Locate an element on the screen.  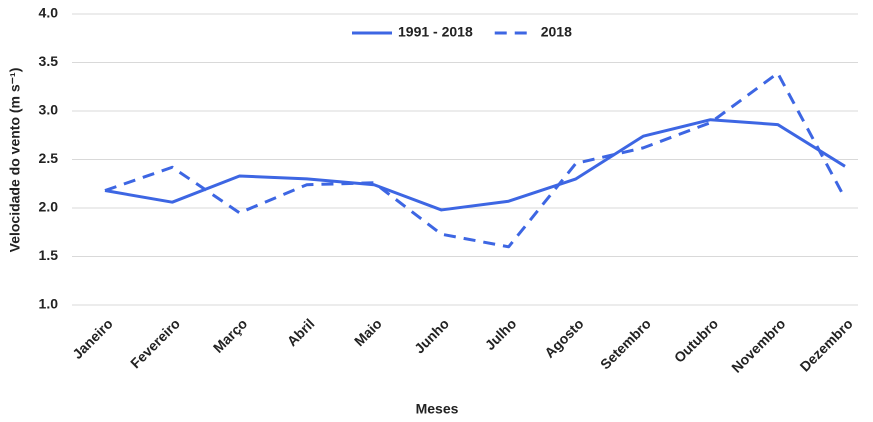
x-tick-label: Julho is located at coordinates (501, 334).